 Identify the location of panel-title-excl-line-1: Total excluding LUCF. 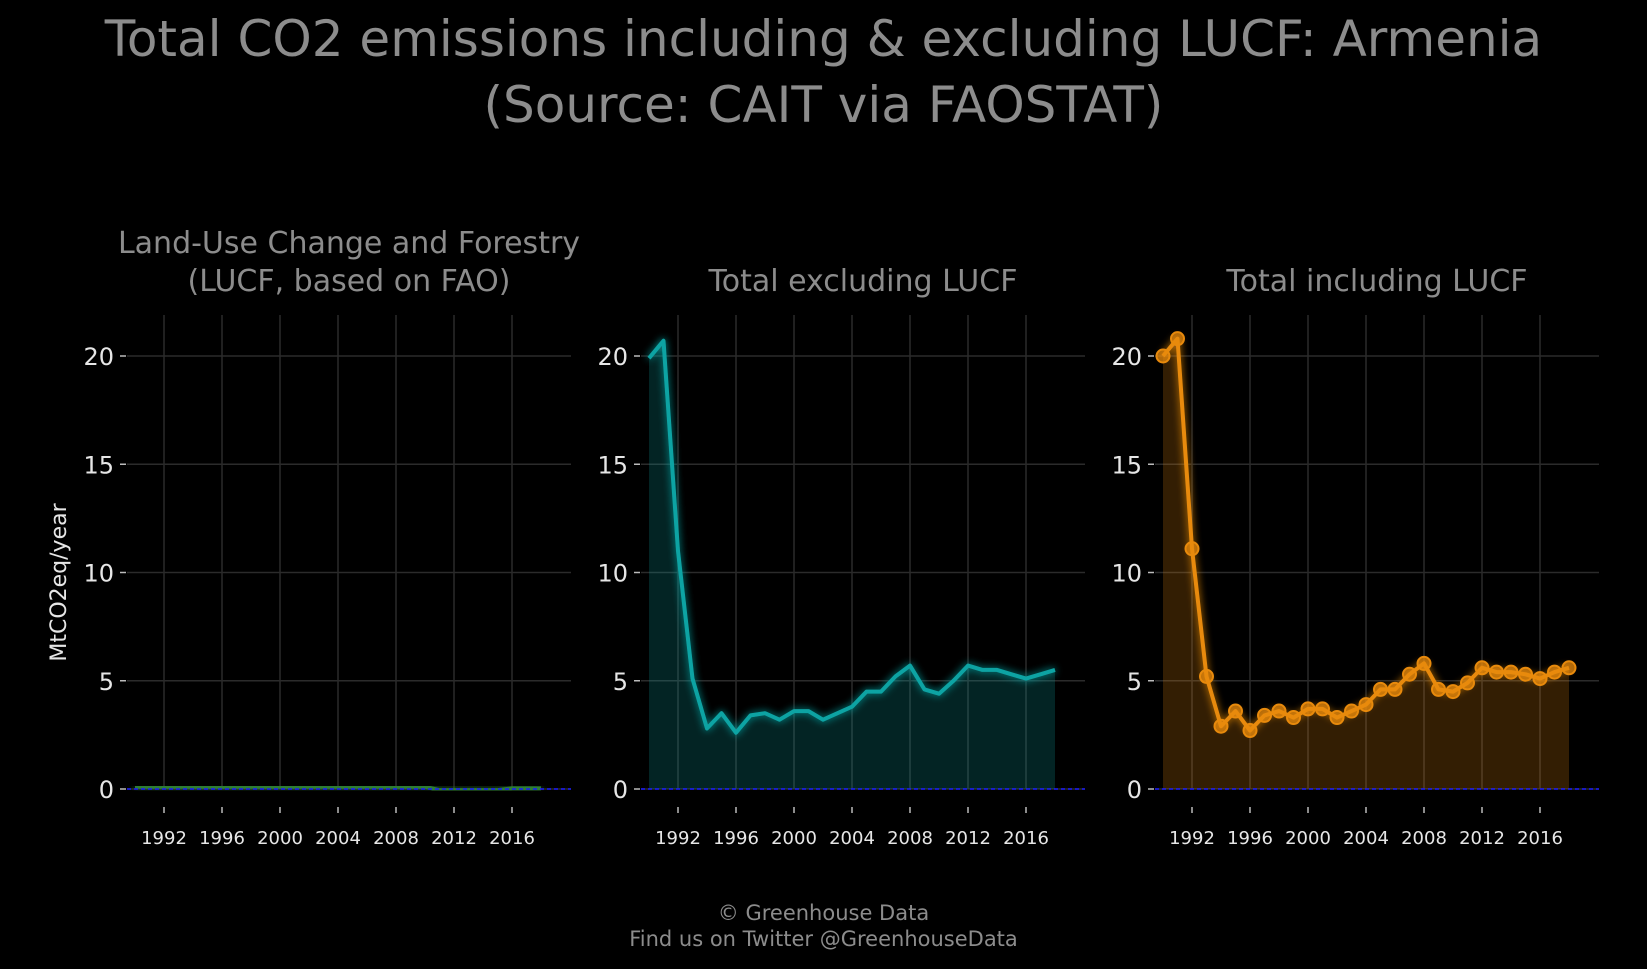
(863, 281).